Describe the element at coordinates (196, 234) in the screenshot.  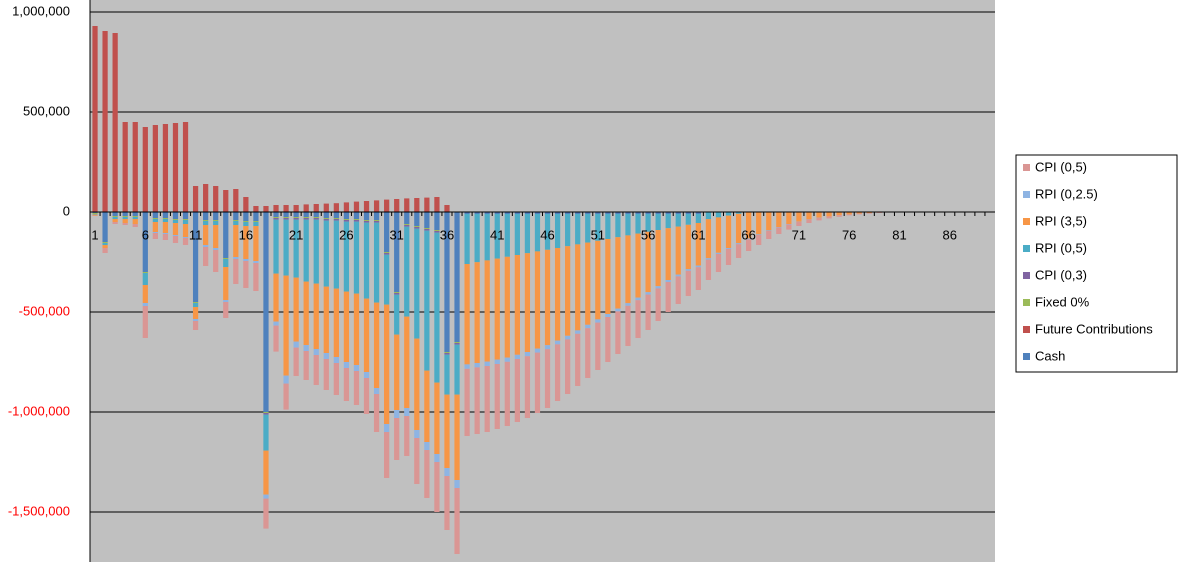
I see `x-tick-label: 11` at that location.